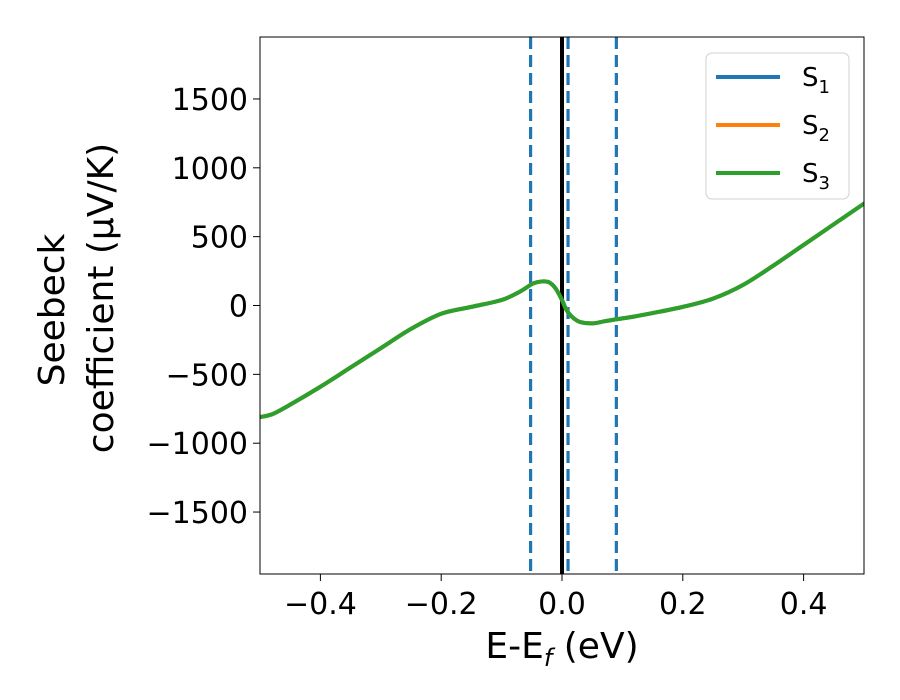 The image size is (900, 700). Describe the element at coordinates (77, 298) in the screenshot. I see `y-axis-title: Seebeck coefficient (μV/K)` at that location.